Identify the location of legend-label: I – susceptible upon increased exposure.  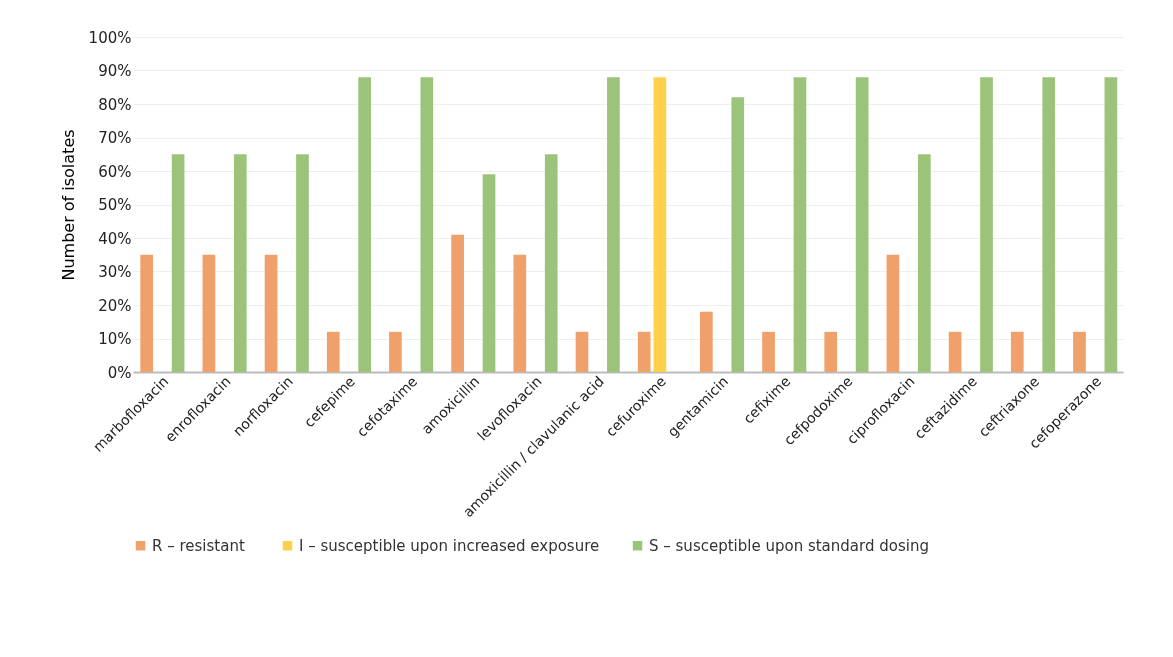
(449, 545).